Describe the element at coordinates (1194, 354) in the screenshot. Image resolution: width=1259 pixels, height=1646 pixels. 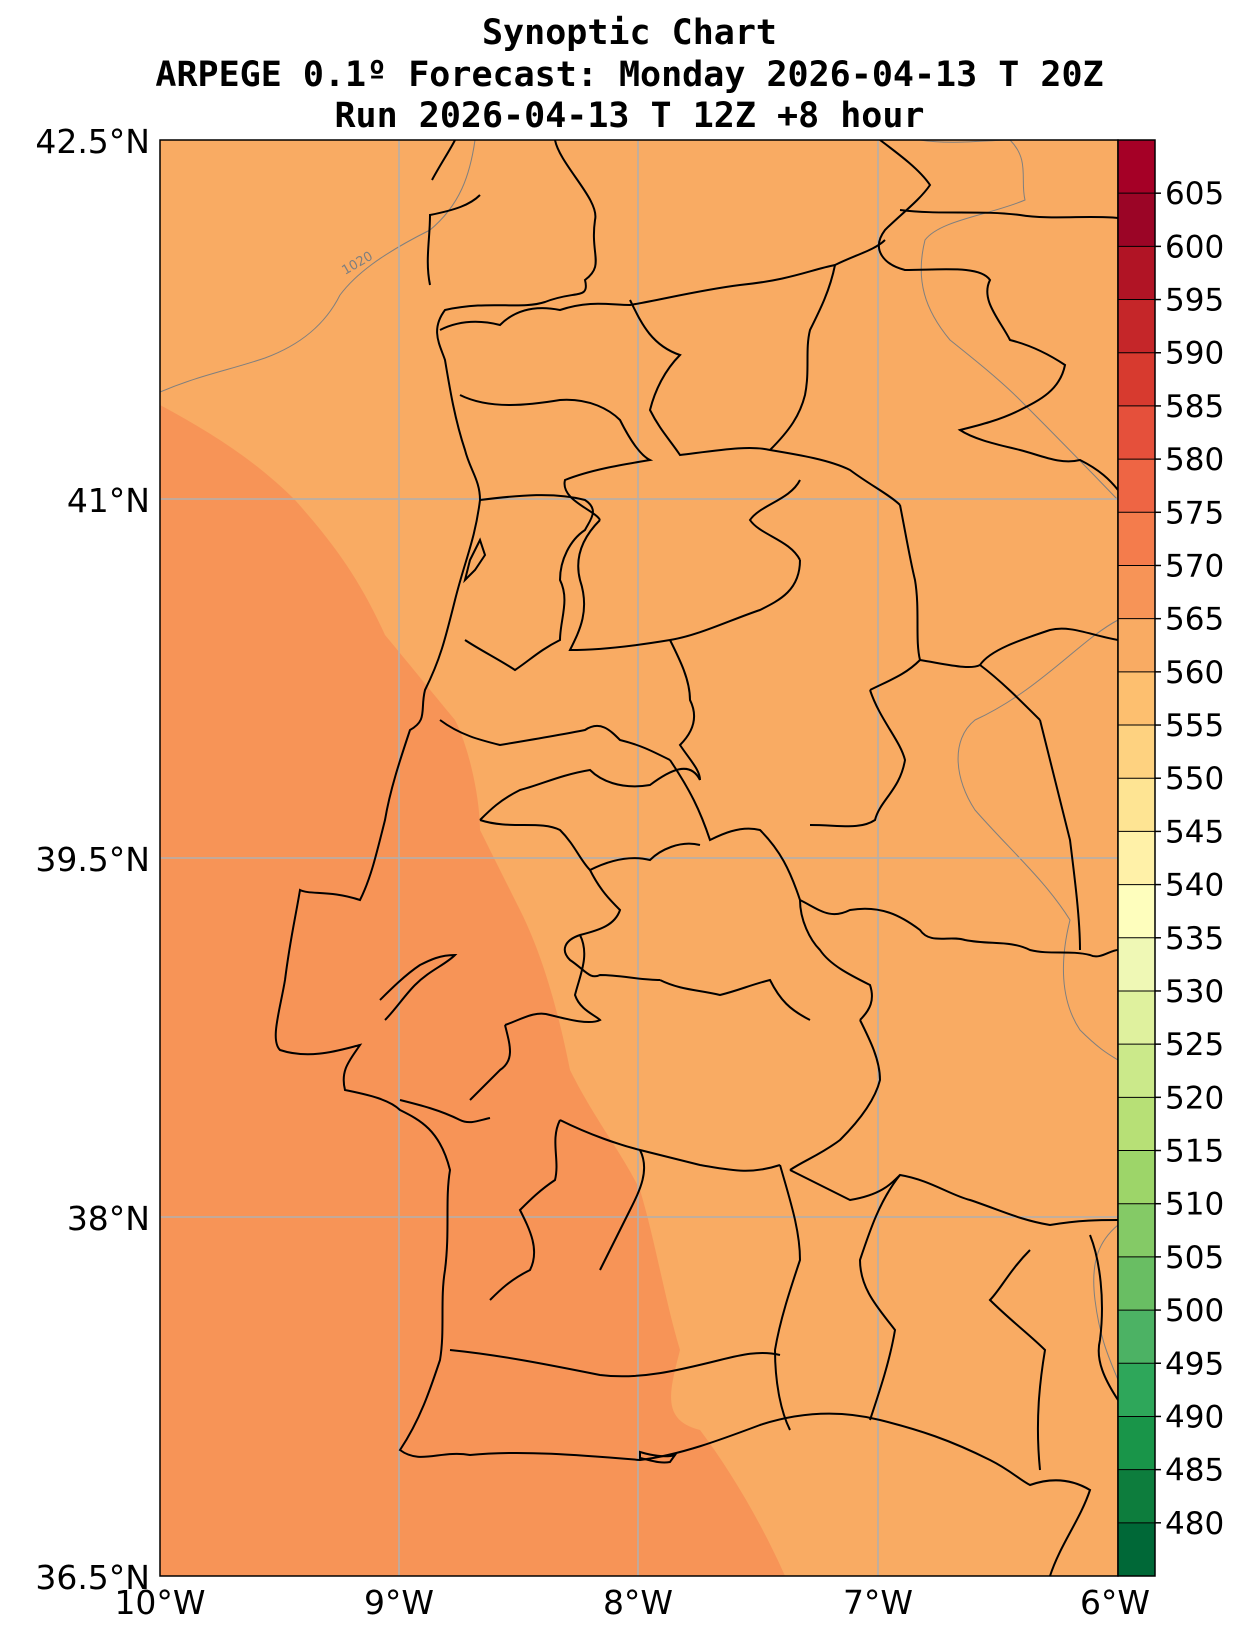
I see `colorbar-label: 590` at that location.